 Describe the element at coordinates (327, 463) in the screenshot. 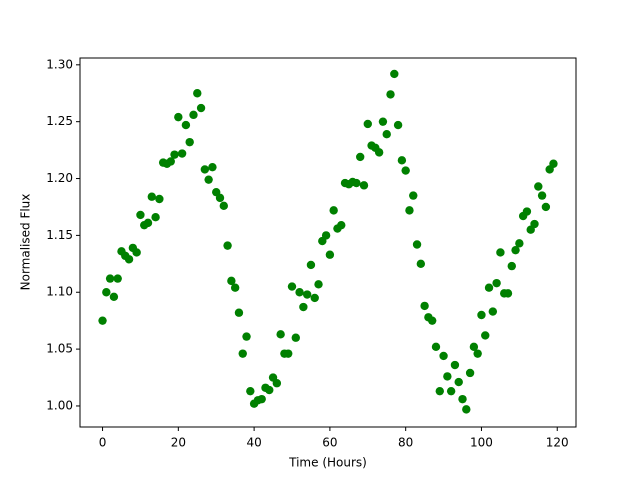

I see `x-axis-label: Time (Hours)` at that location.